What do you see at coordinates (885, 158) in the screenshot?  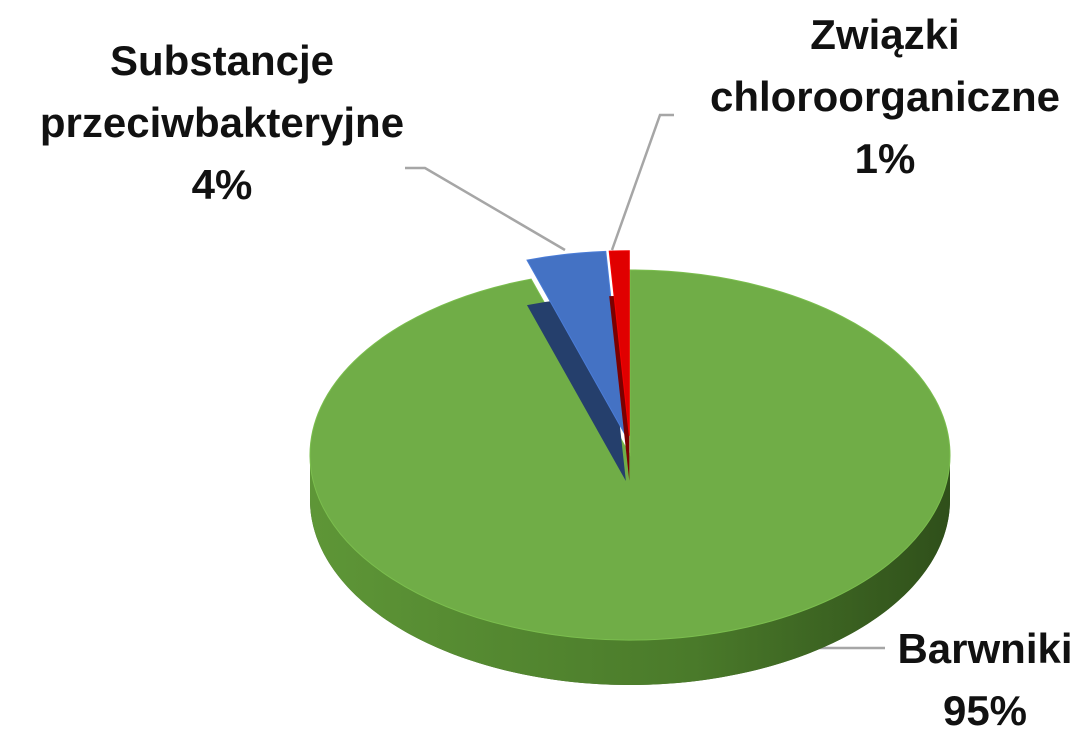 I see `percent-label: 1%` at bounding box center [885, 158].